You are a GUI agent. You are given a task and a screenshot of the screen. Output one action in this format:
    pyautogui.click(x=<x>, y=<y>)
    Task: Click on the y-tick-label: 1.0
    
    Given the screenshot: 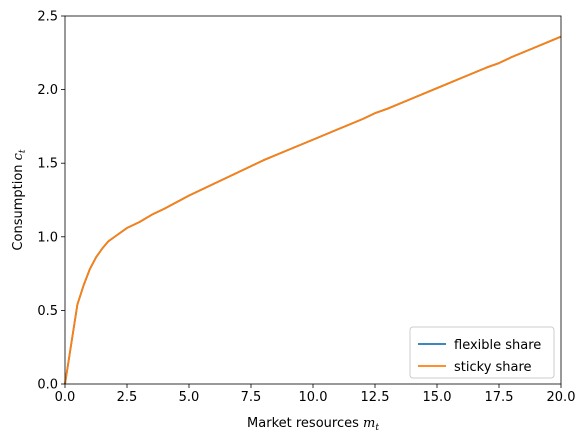 What is the action you would take?
    pyautogui.click(x=47, y=237)
    